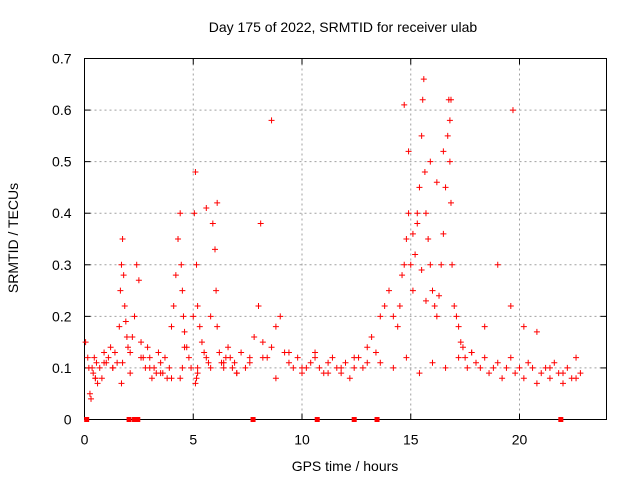 The height and width of the screenshot is (480, 640). What do you see at coordinates (62, 162) in the screenshot?
I see `y-tick-label: 0.5` at bounding box center [62, 162].